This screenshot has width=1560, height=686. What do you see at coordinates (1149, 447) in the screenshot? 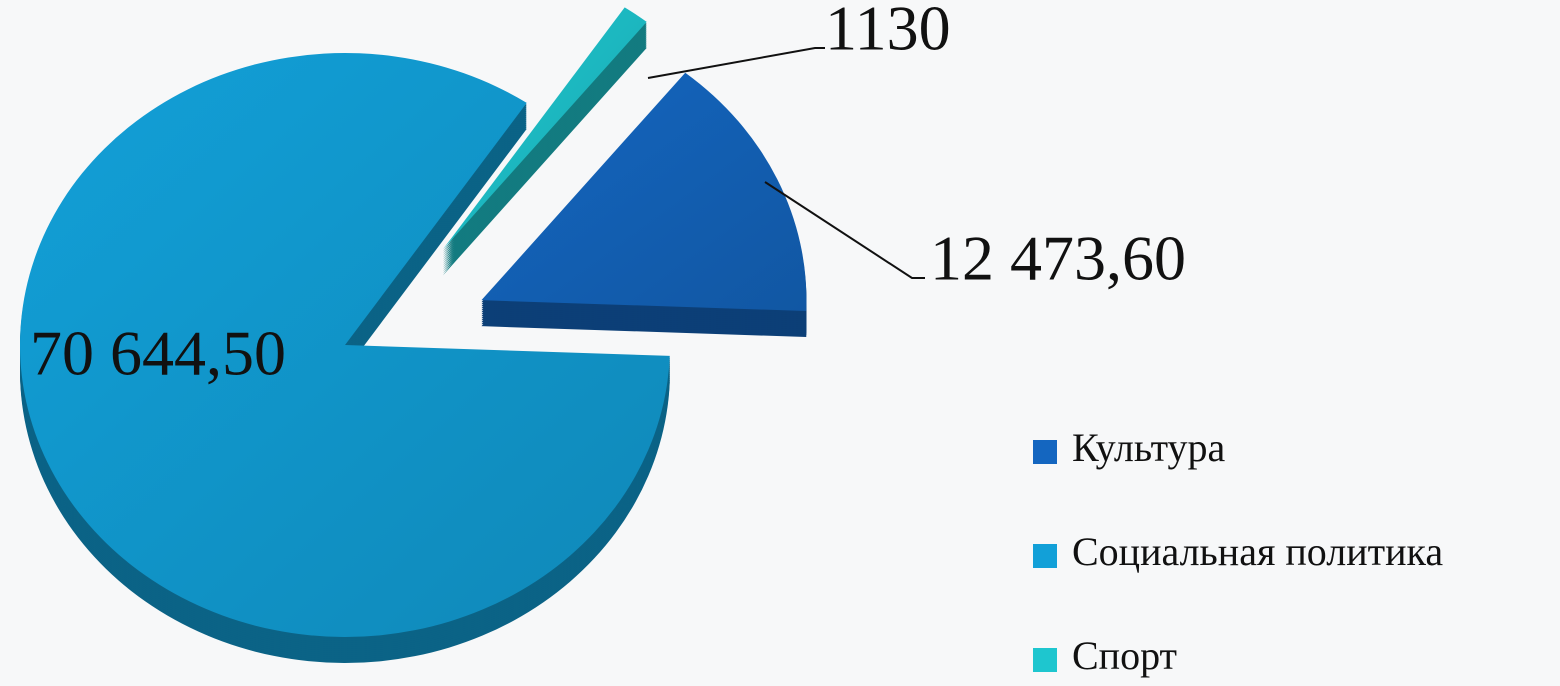
I see `legend-label: Культура` at bounding box center [1149, 447].